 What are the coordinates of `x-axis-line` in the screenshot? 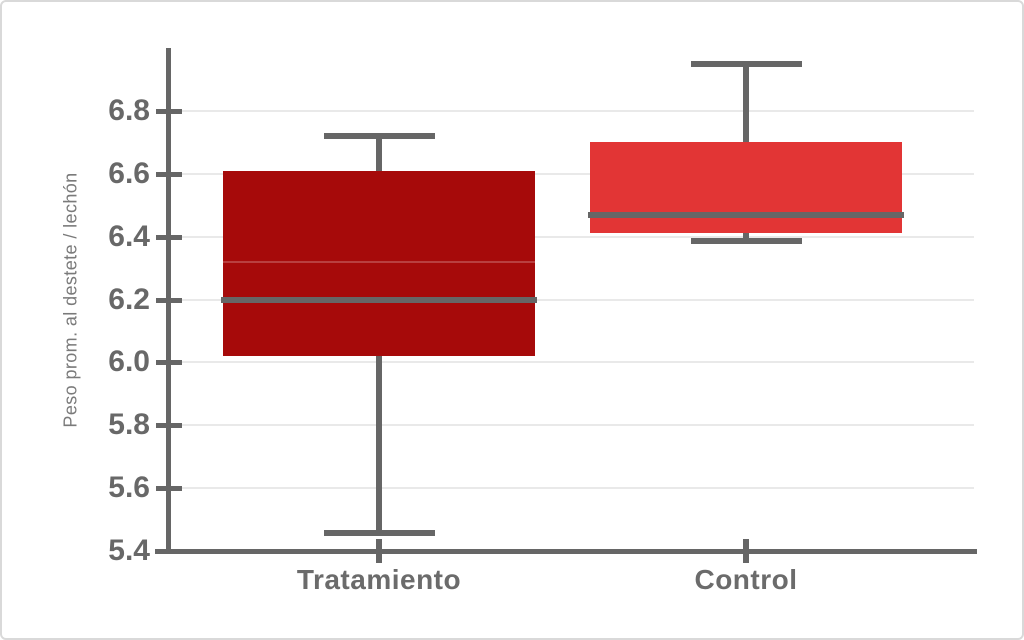 It's located at (566, 551).